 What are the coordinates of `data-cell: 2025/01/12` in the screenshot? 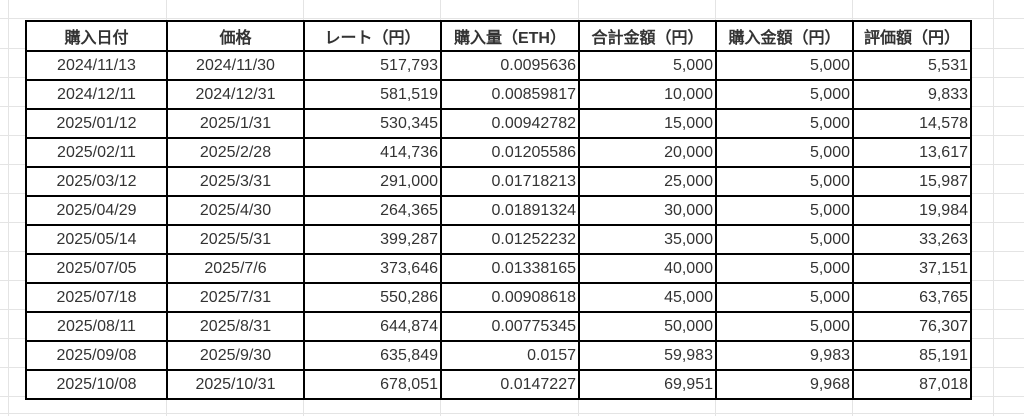 It's located at (96, 123).